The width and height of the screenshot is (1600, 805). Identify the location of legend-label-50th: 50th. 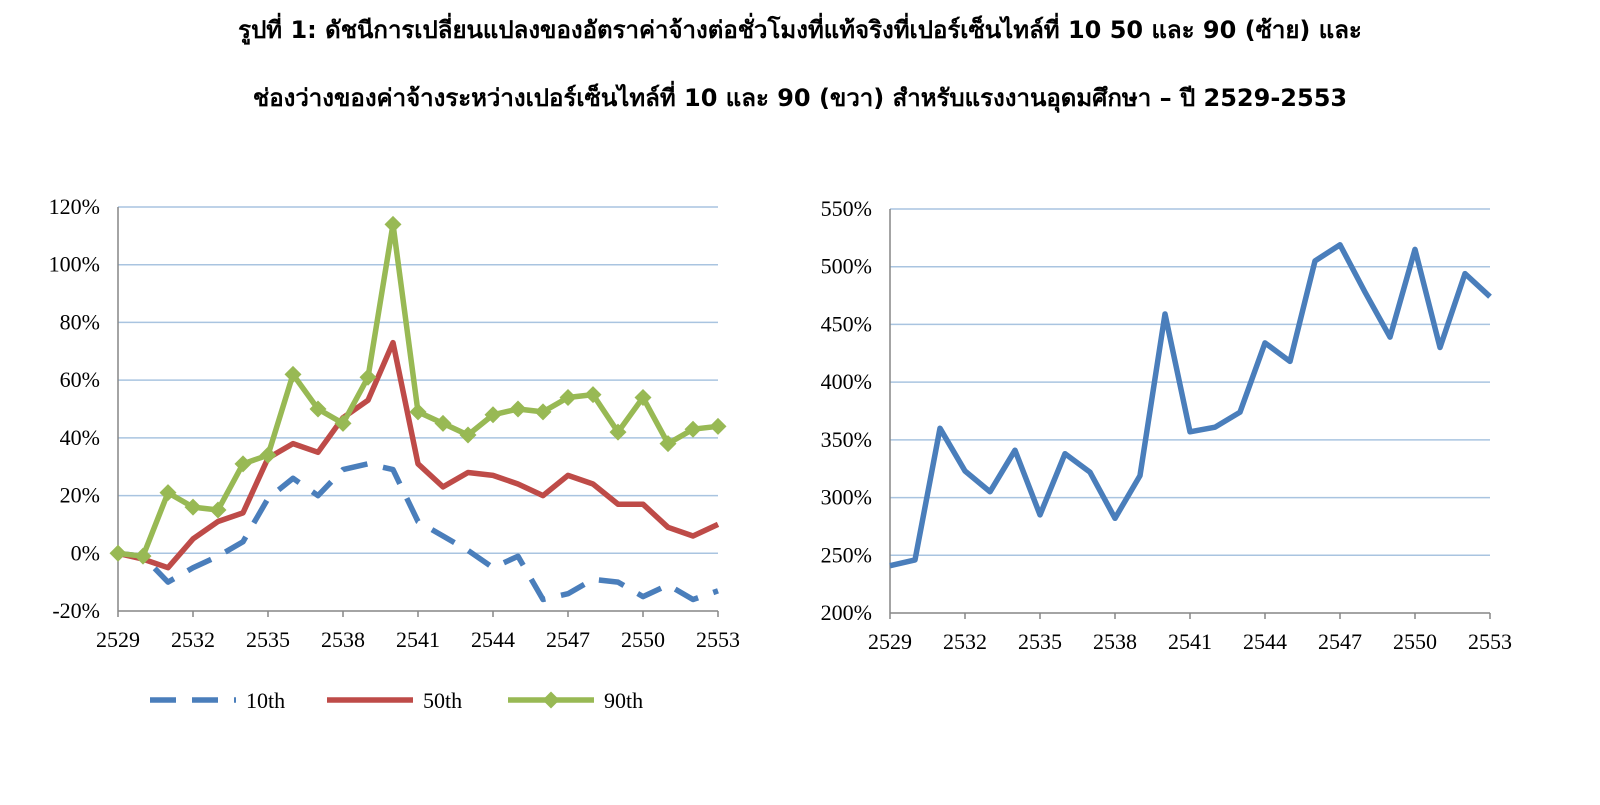
(442, 700).